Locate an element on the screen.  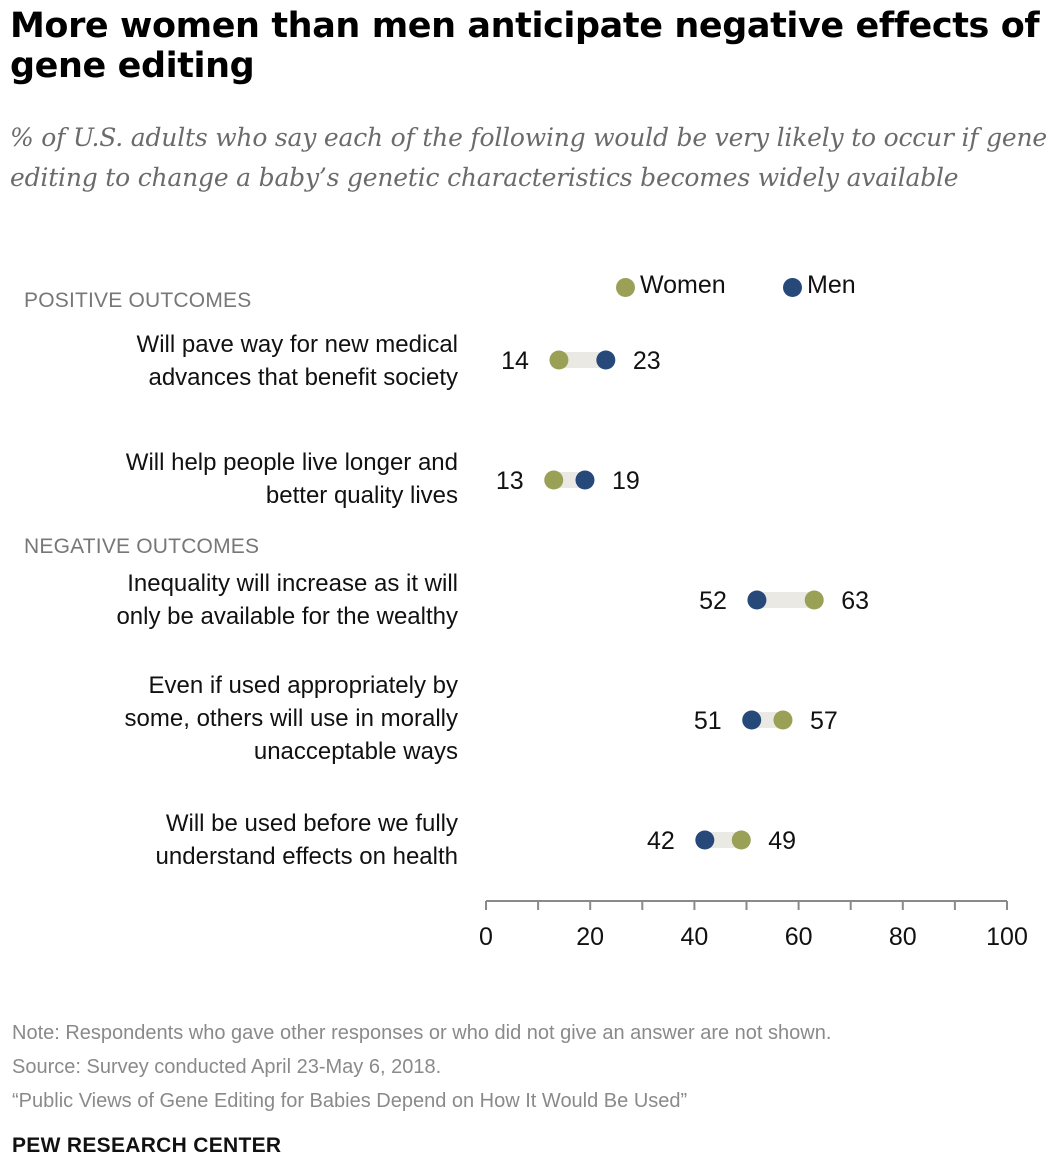
x-tick-label: 20 is located at coordinates (590, 937).